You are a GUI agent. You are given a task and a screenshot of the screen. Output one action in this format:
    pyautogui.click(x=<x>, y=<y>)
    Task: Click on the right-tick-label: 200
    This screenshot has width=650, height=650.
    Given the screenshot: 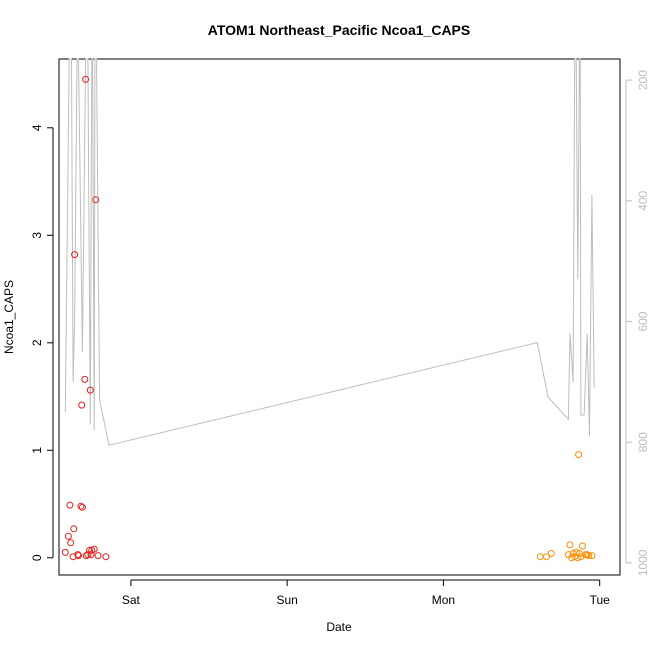 What is the action you would take?
    pyautogui.click(x=643, y=80)
    